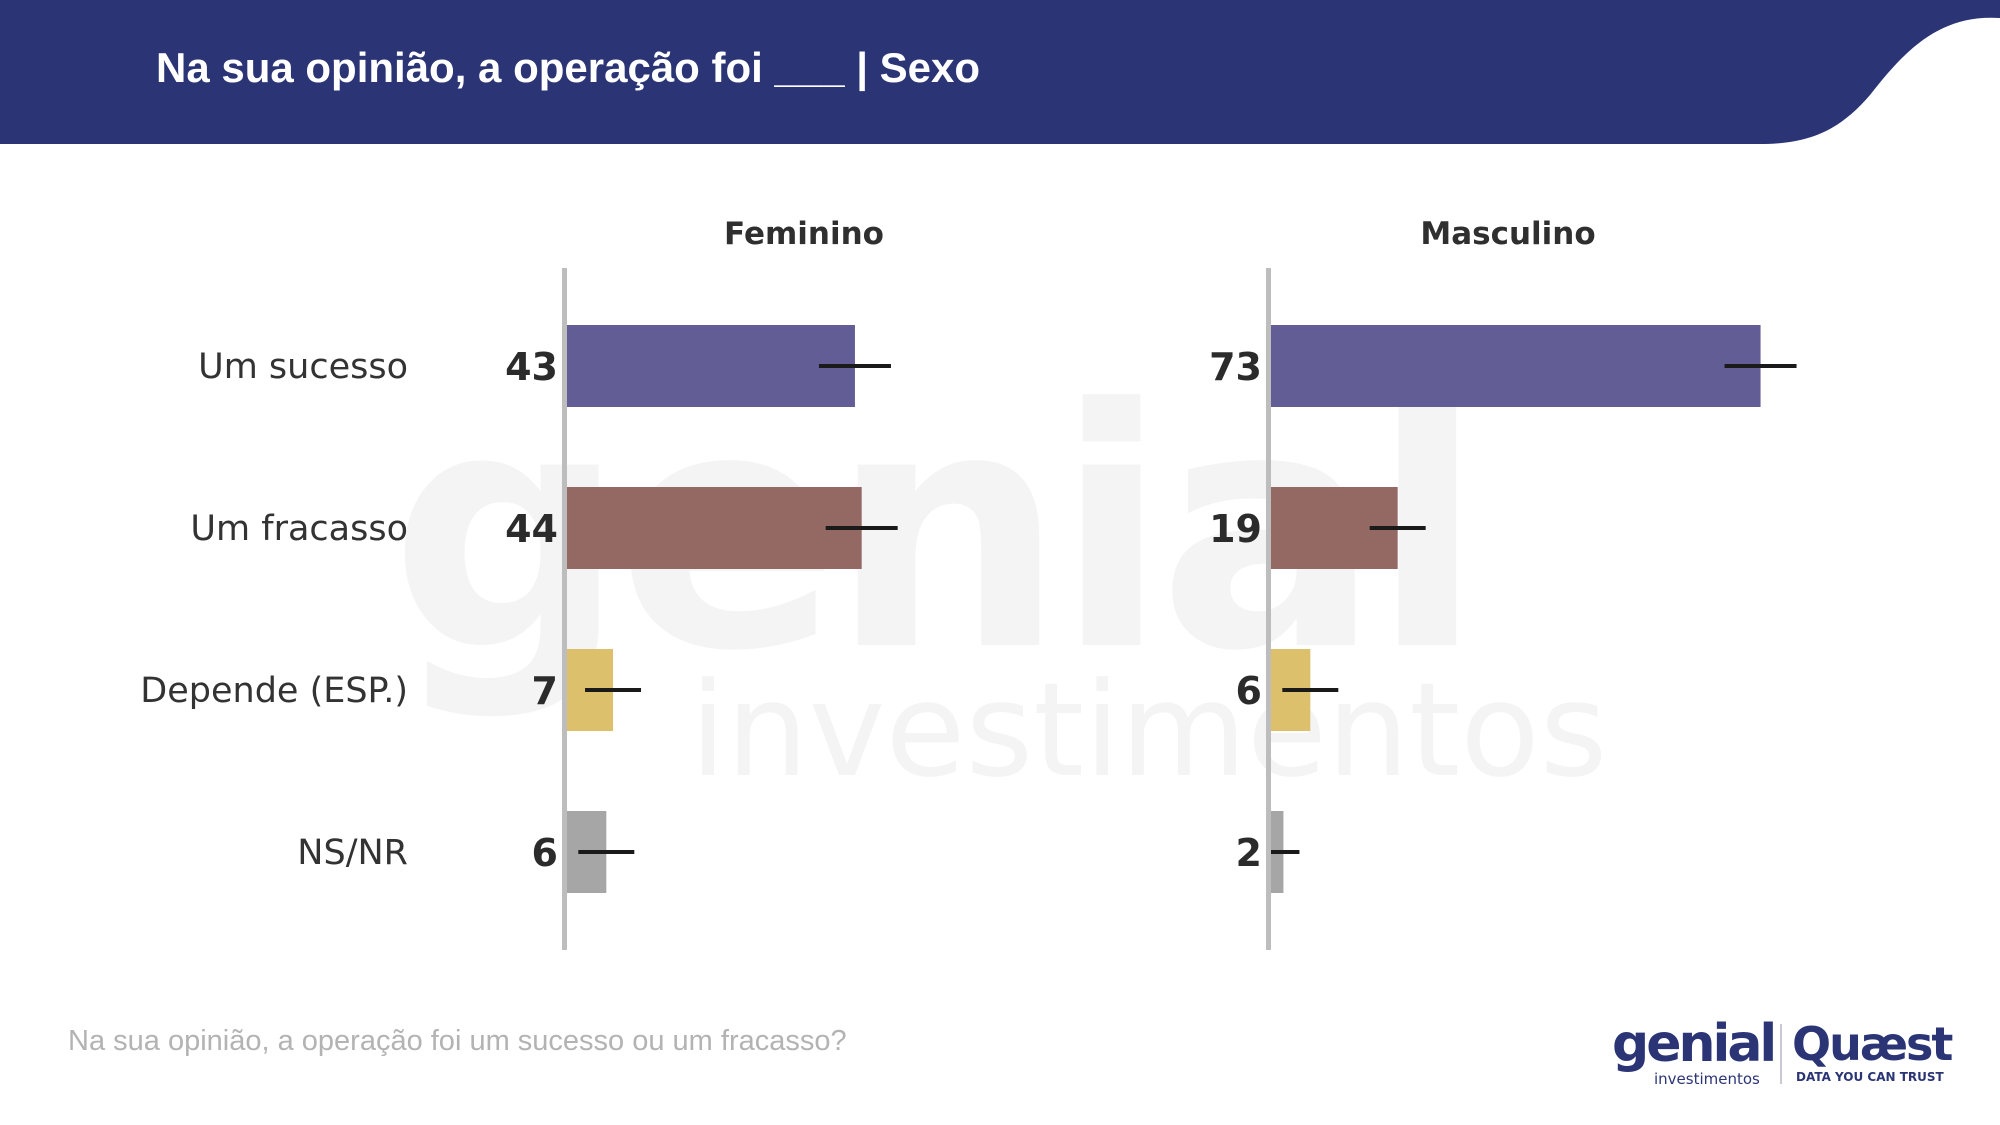 The image size is (2000, 1125). What do you see at coordinates (531, 367) in the screenshot?
I see `data-label: 43` at bounding box center [531, 367].